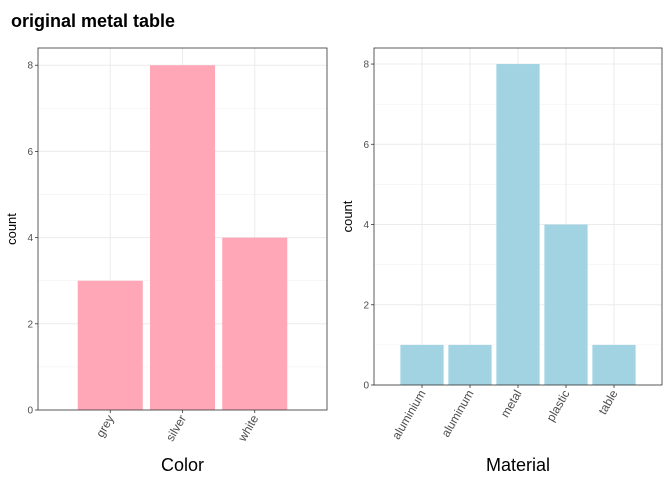 The height and width of the screenshot is (480, 672). I want to click on x-tick-label: grey, so click(105, 426).